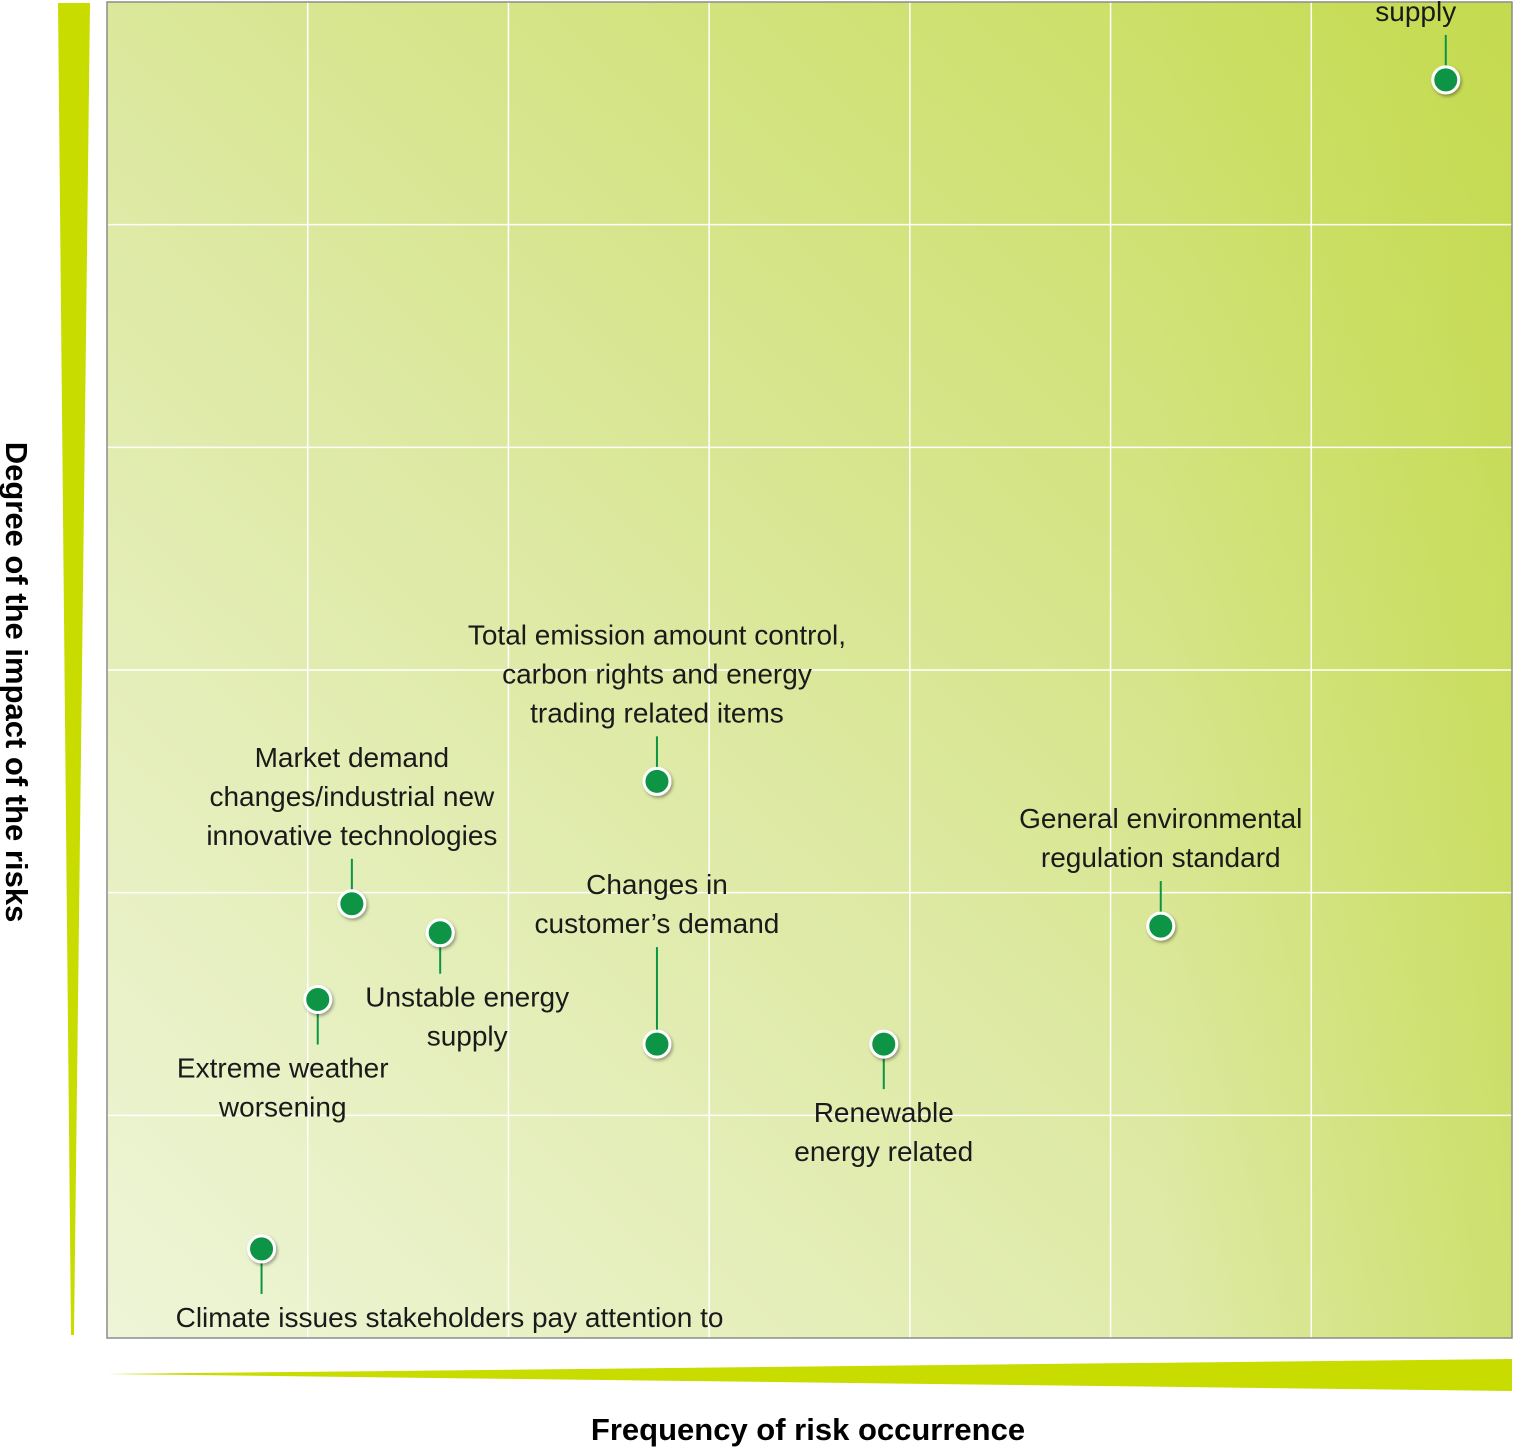 The width and height of the screenshot is (1514, 1449). Describe the element at coordinates (884, 1112) in the screenshot. I see `point-label-line: Renewable` at that location.